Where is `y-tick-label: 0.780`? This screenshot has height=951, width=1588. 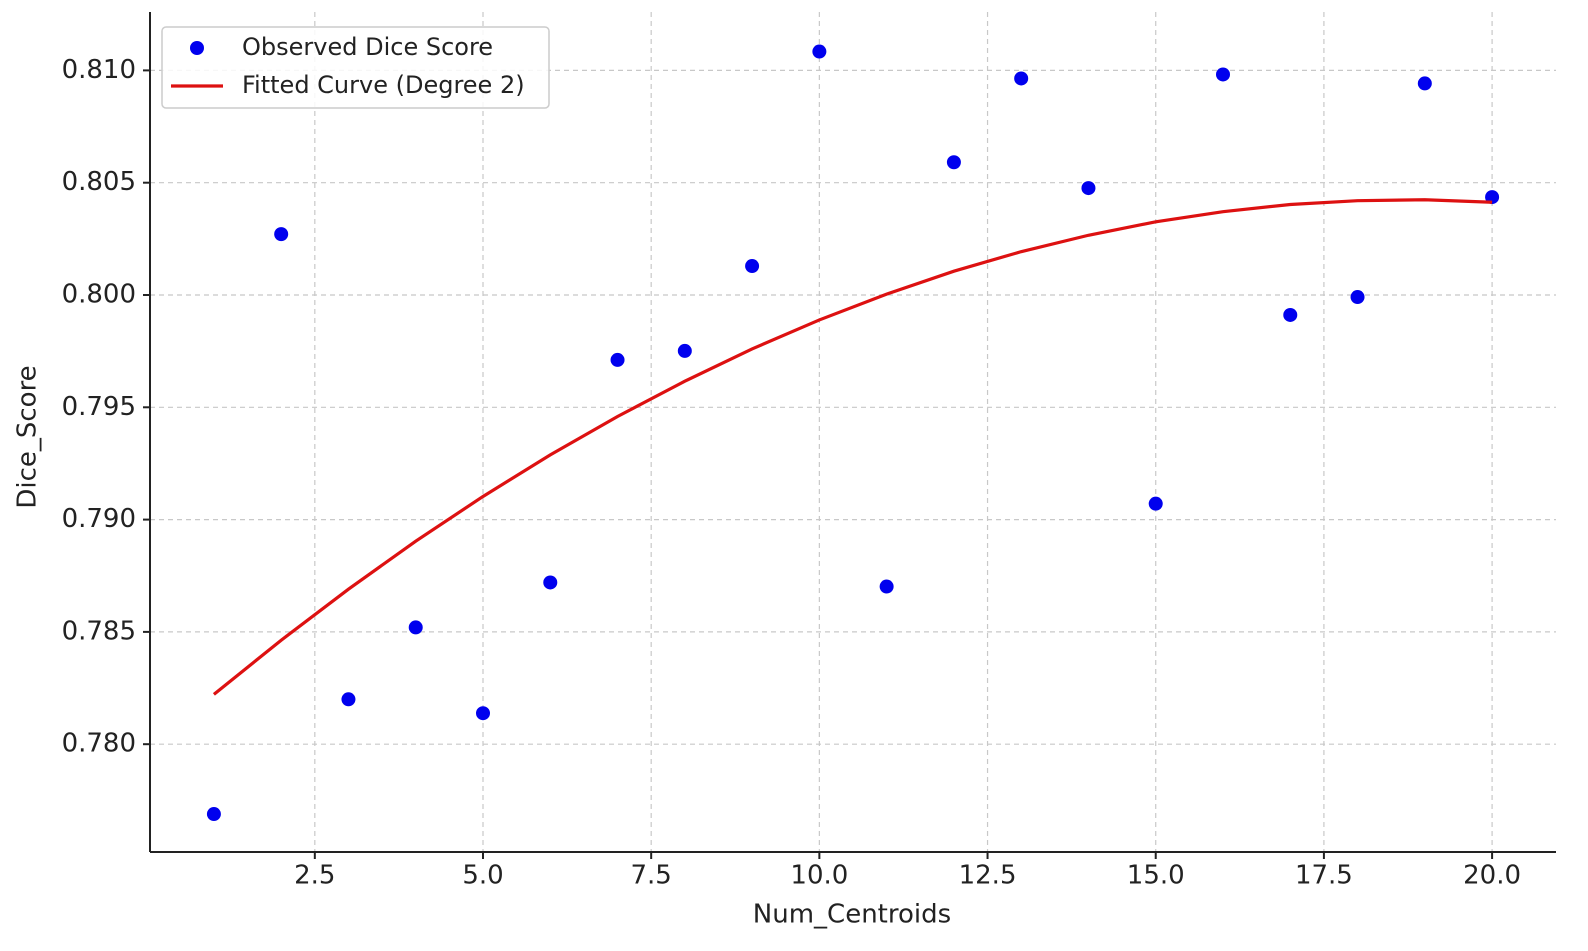
y-tick-label: 0.780 is located at coordinates (99, 744).